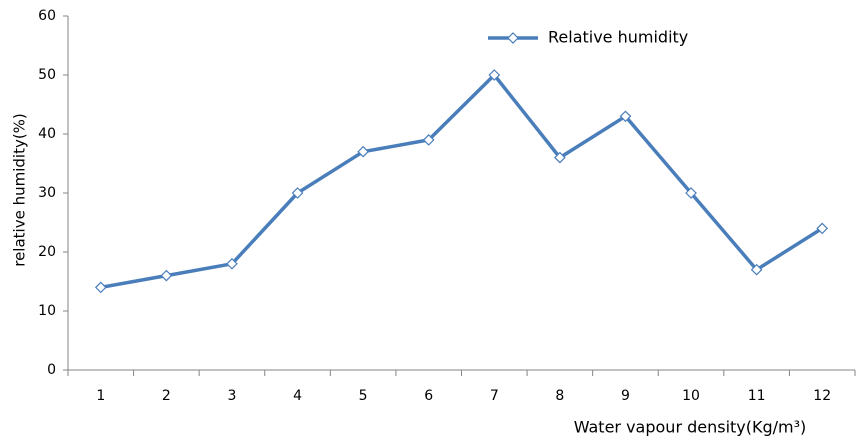 Image resolution: width=856 pixels, height=443 pixels. I want to click on x-tick-label: 10, so click(691, 396).